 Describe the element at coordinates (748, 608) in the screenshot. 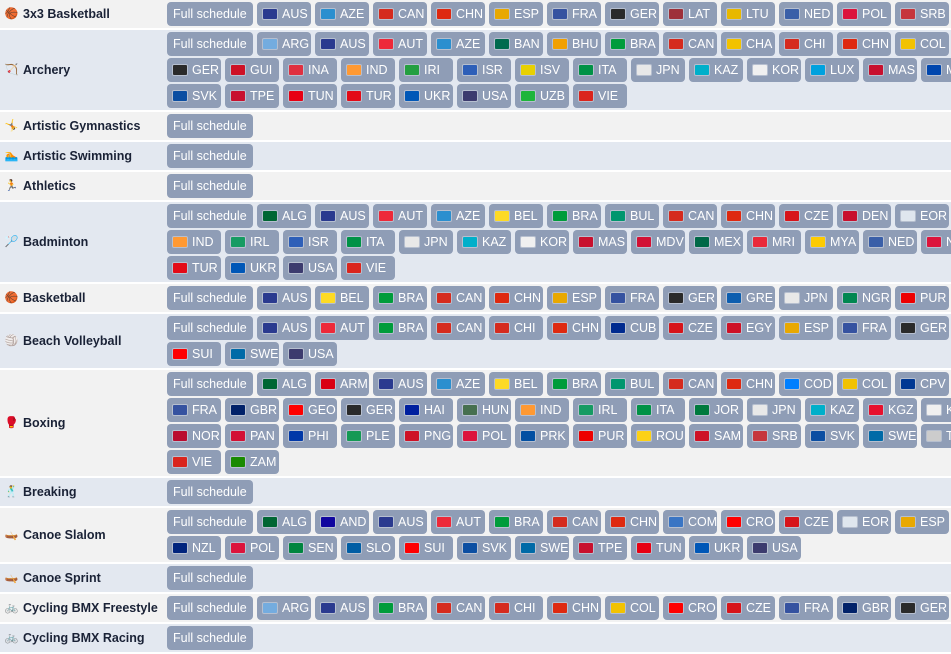

I see `team-button-cze: CZE` at that location.